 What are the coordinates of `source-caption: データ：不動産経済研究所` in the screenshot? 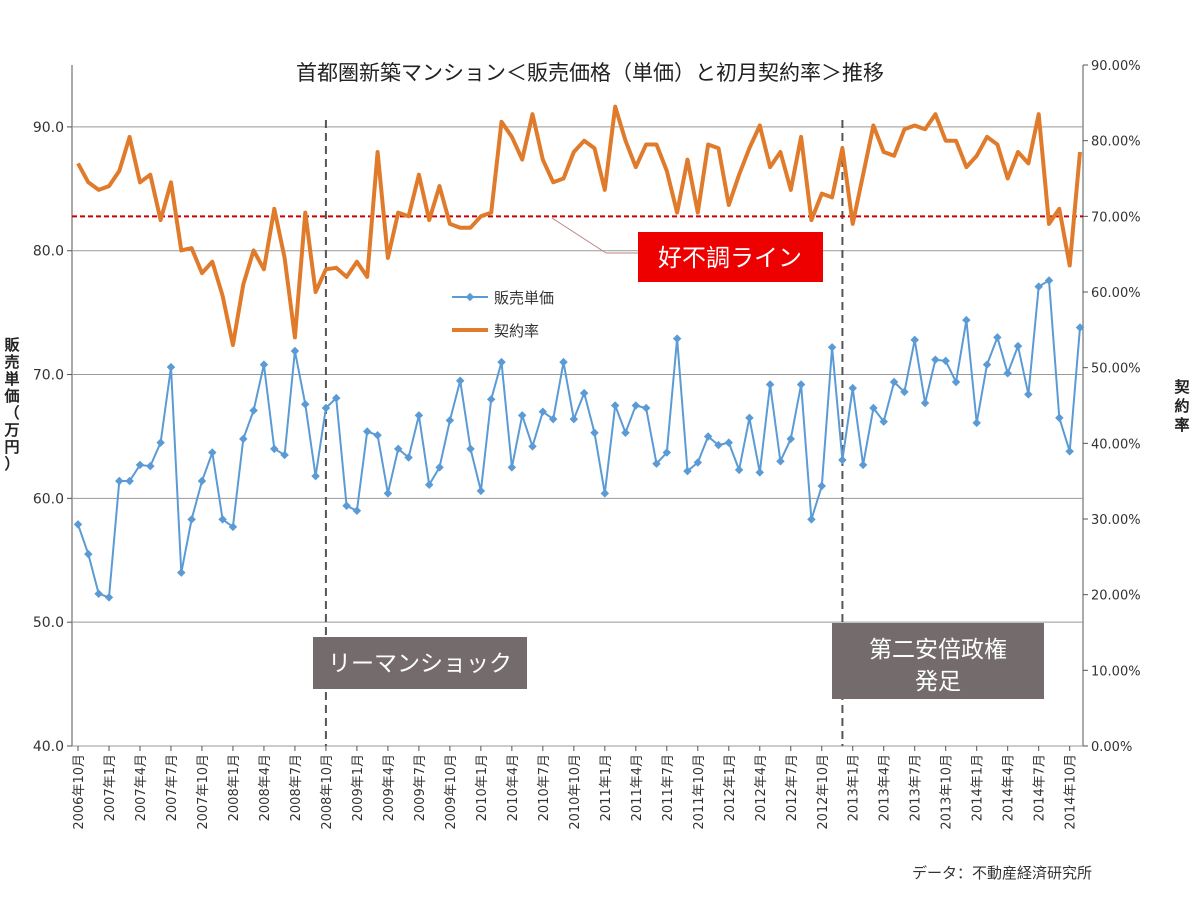 It's located at (1001, 873).